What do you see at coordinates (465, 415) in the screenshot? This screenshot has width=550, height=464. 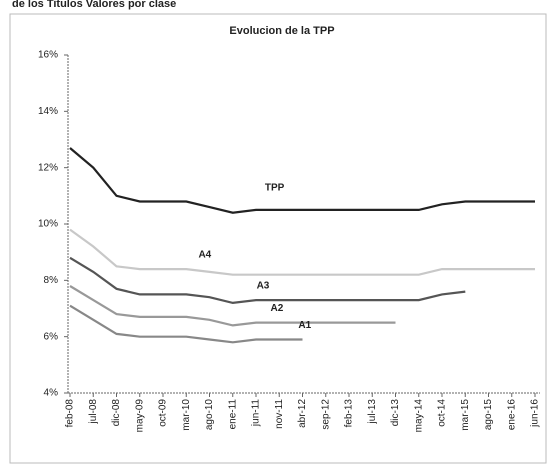 I see `x-tick-label: mar-15` at bounding box center [465, 415].